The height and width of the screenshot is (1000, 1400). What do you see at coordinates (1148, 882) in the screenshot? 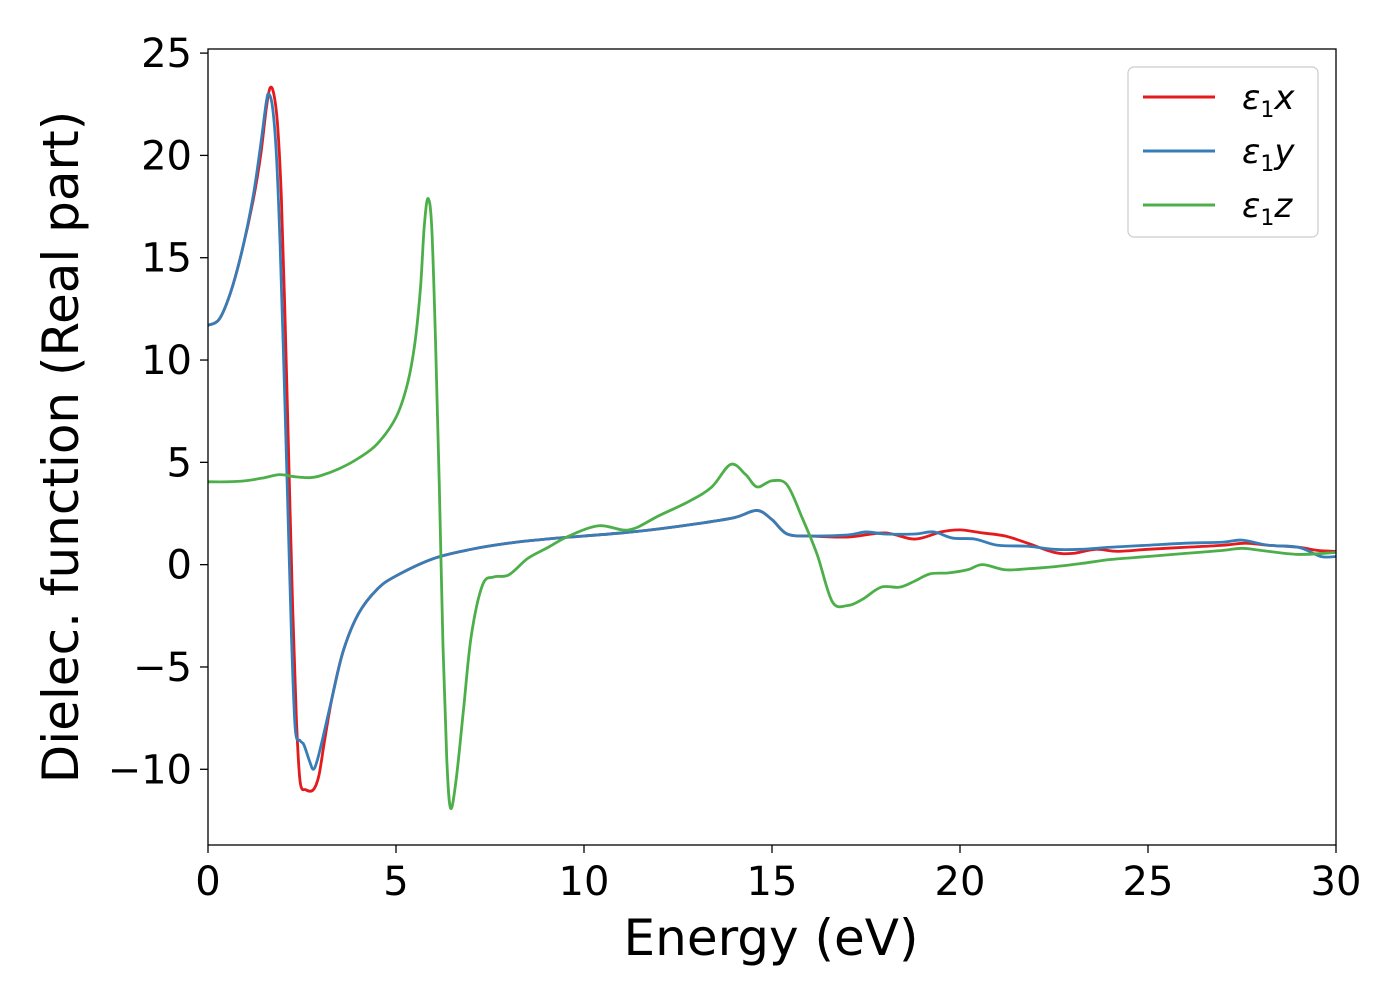
I see `x-tick-label: 25` at bounding box center [1148, 882].